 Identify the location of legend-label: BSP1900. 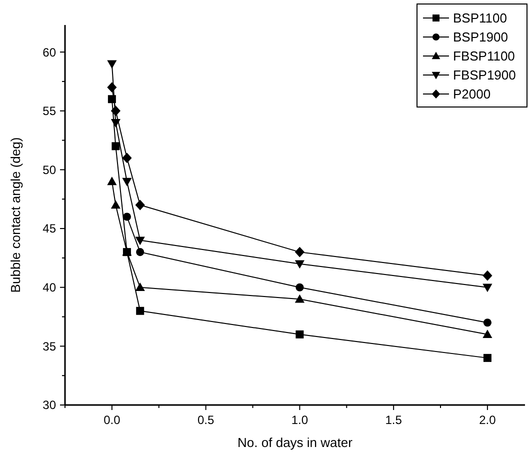
(480, 37).